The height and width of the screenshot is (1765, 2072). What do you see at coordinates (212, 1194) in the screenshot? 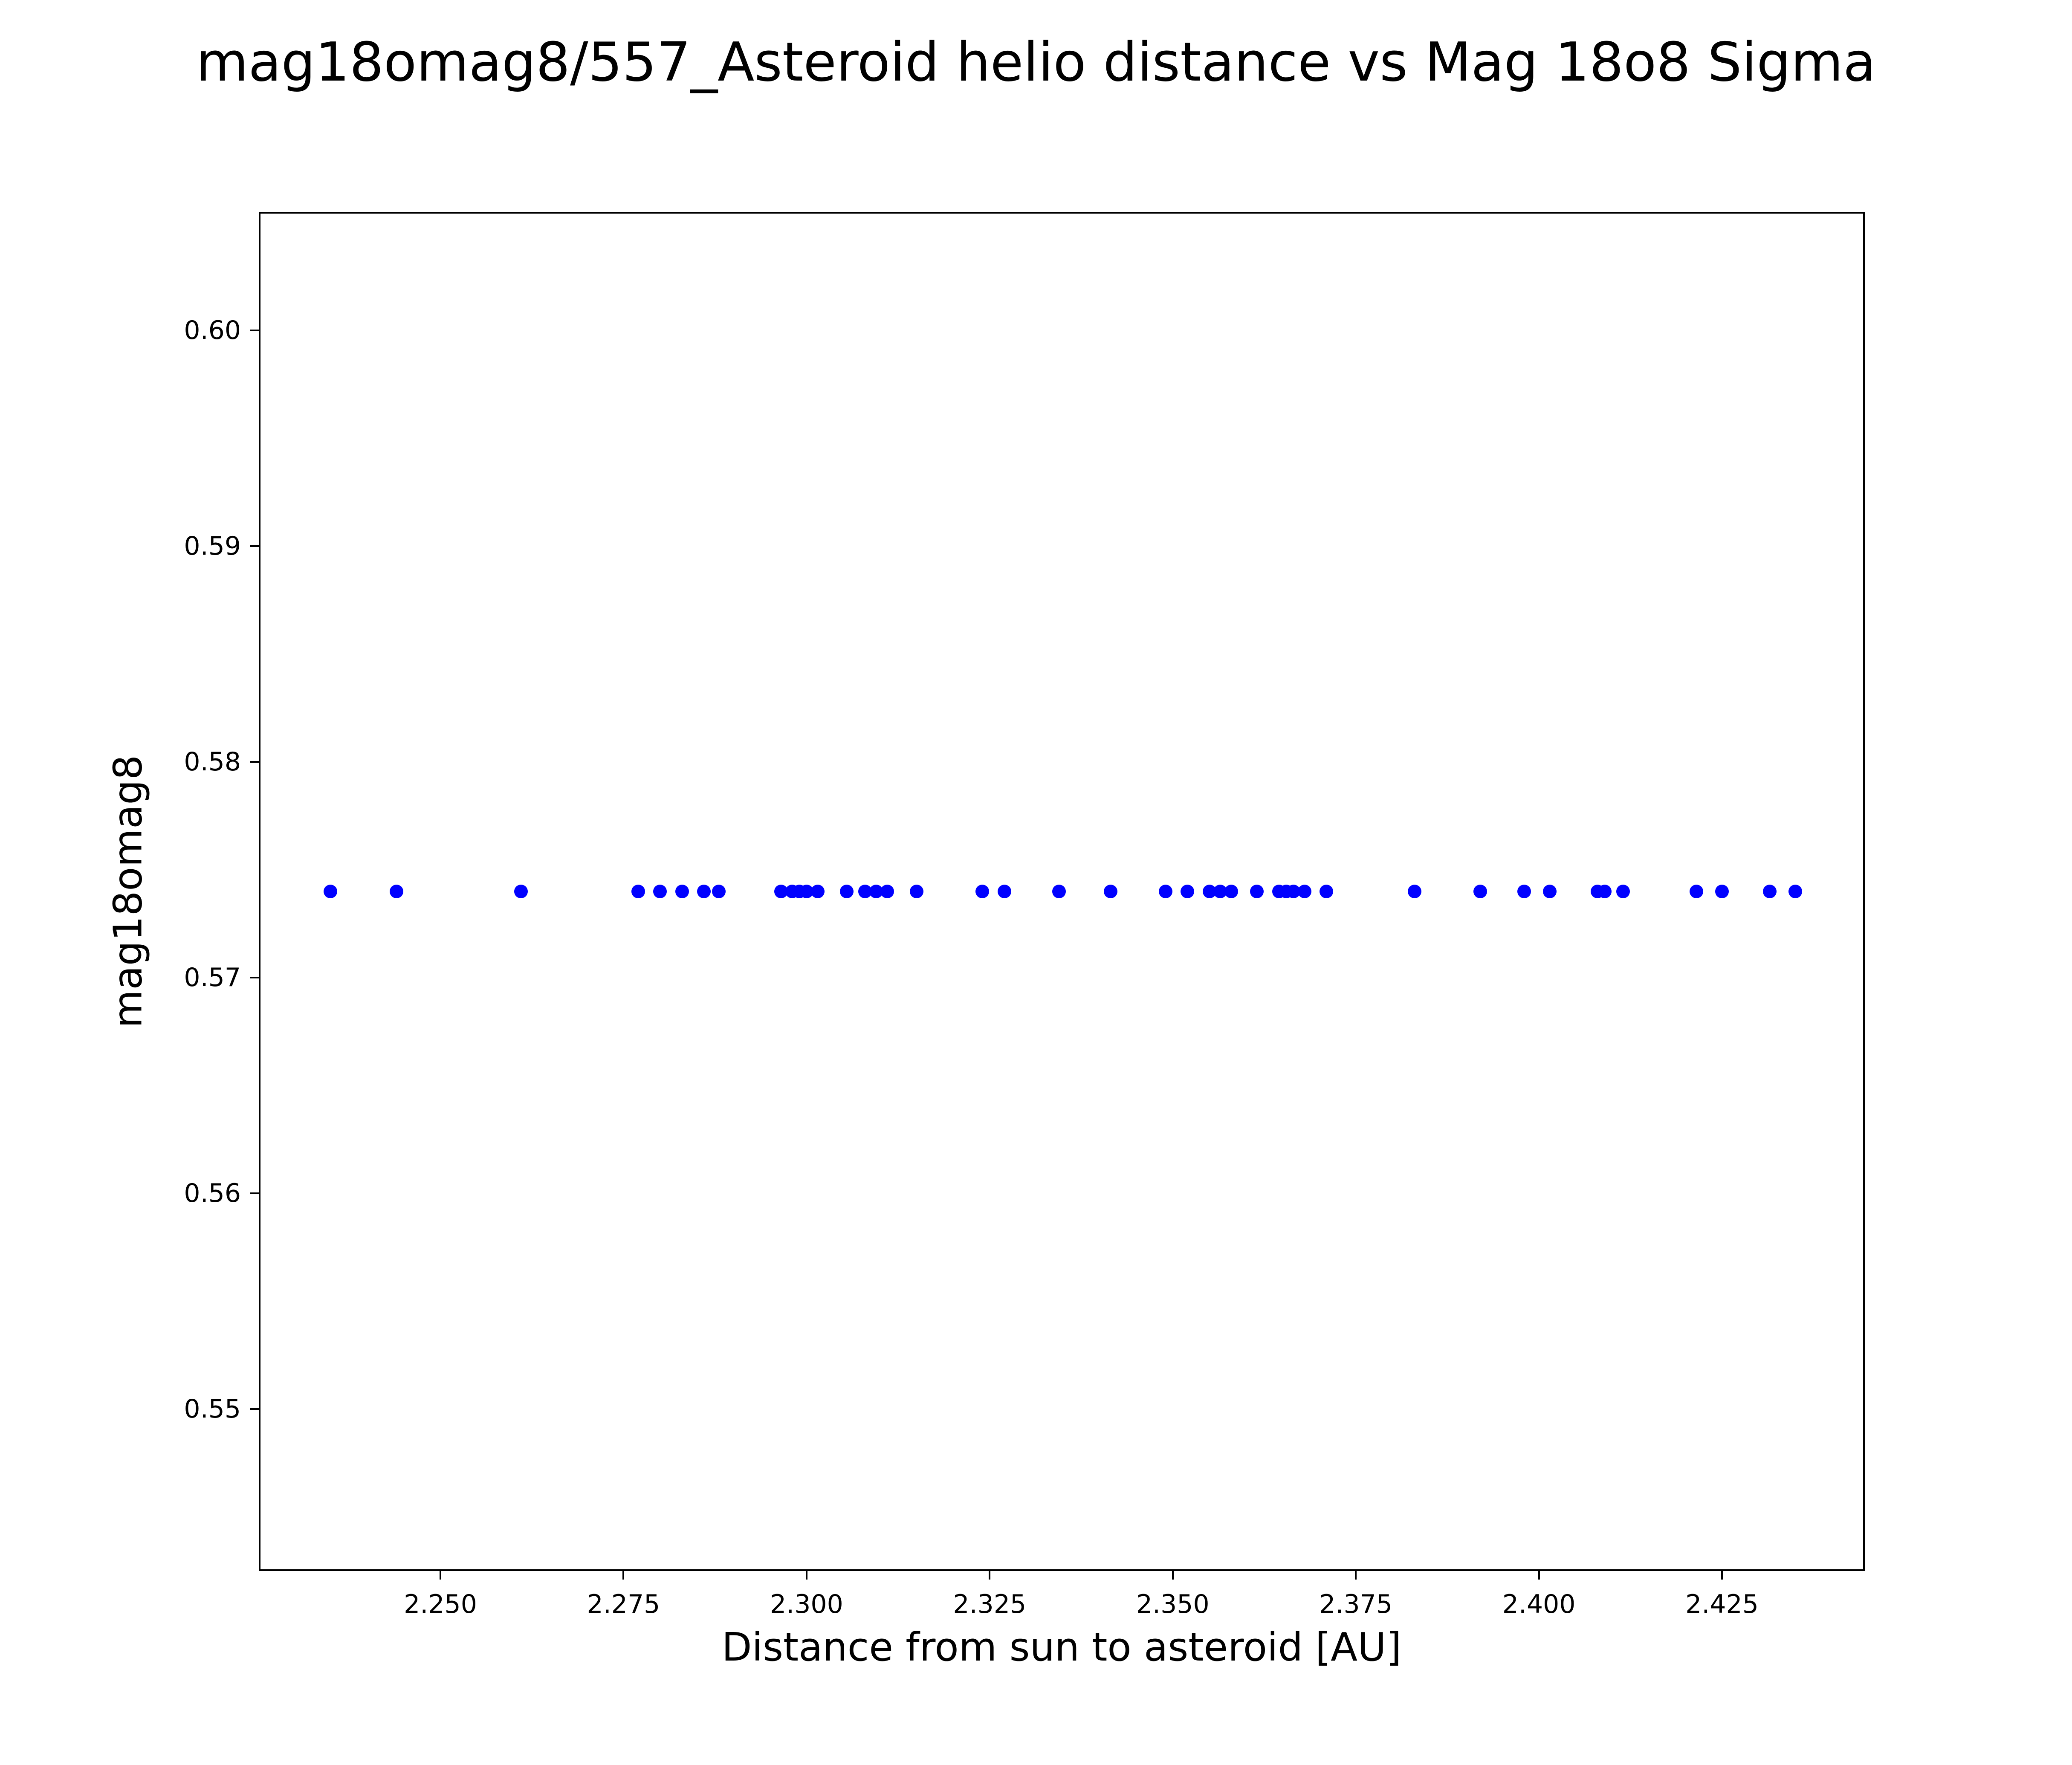
I see `y-tick-label: 0.56` at bounding box center [212, 1194].